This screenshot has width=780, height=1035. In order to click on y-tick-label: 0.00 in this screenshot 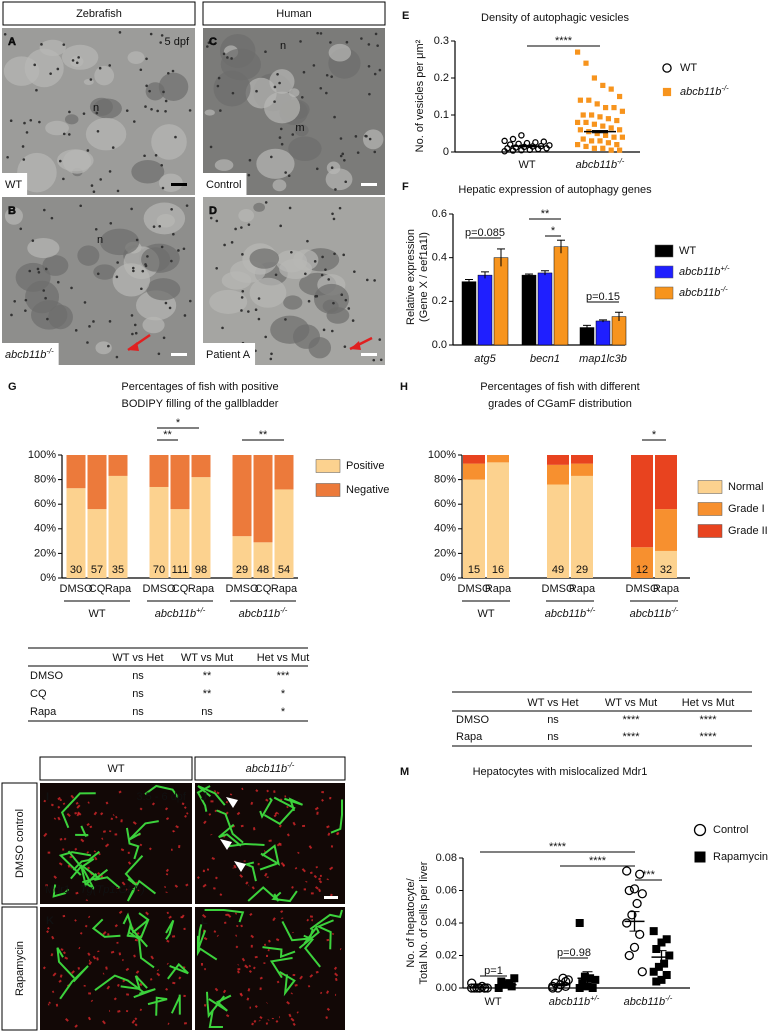, I will do `click(446, 988)`.